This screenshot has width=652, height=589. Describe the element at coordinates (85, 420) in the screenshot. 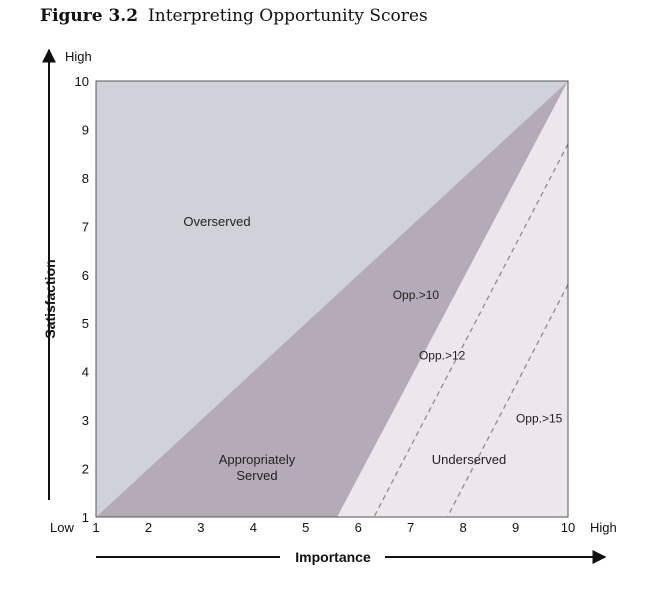

I see `y-tick-label: 3` at that location.